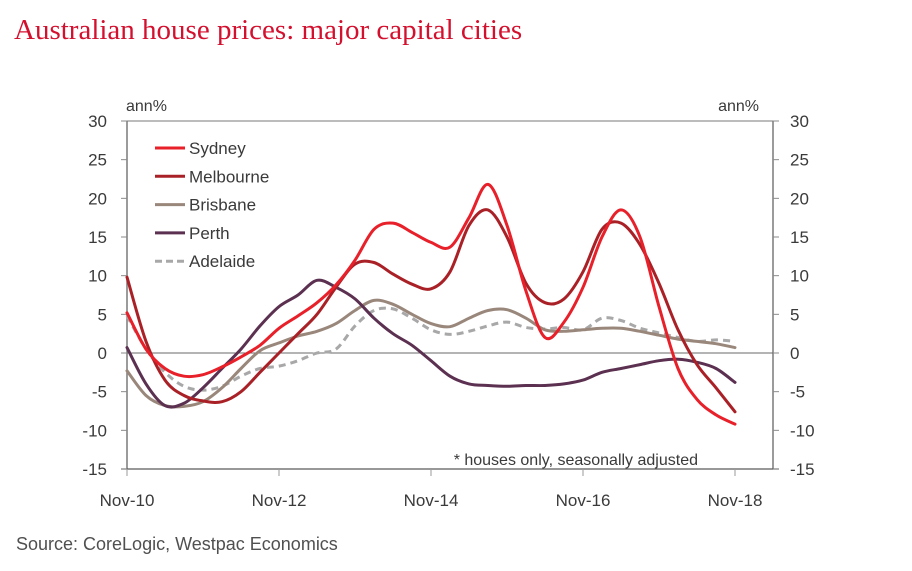 Image resolution: width=912 pixels, height=571 pixels. What do you see at coordinates (97, 198) in the screenshot?
I see `y-tick-label-left: 20` at bounding box center [97, 198].